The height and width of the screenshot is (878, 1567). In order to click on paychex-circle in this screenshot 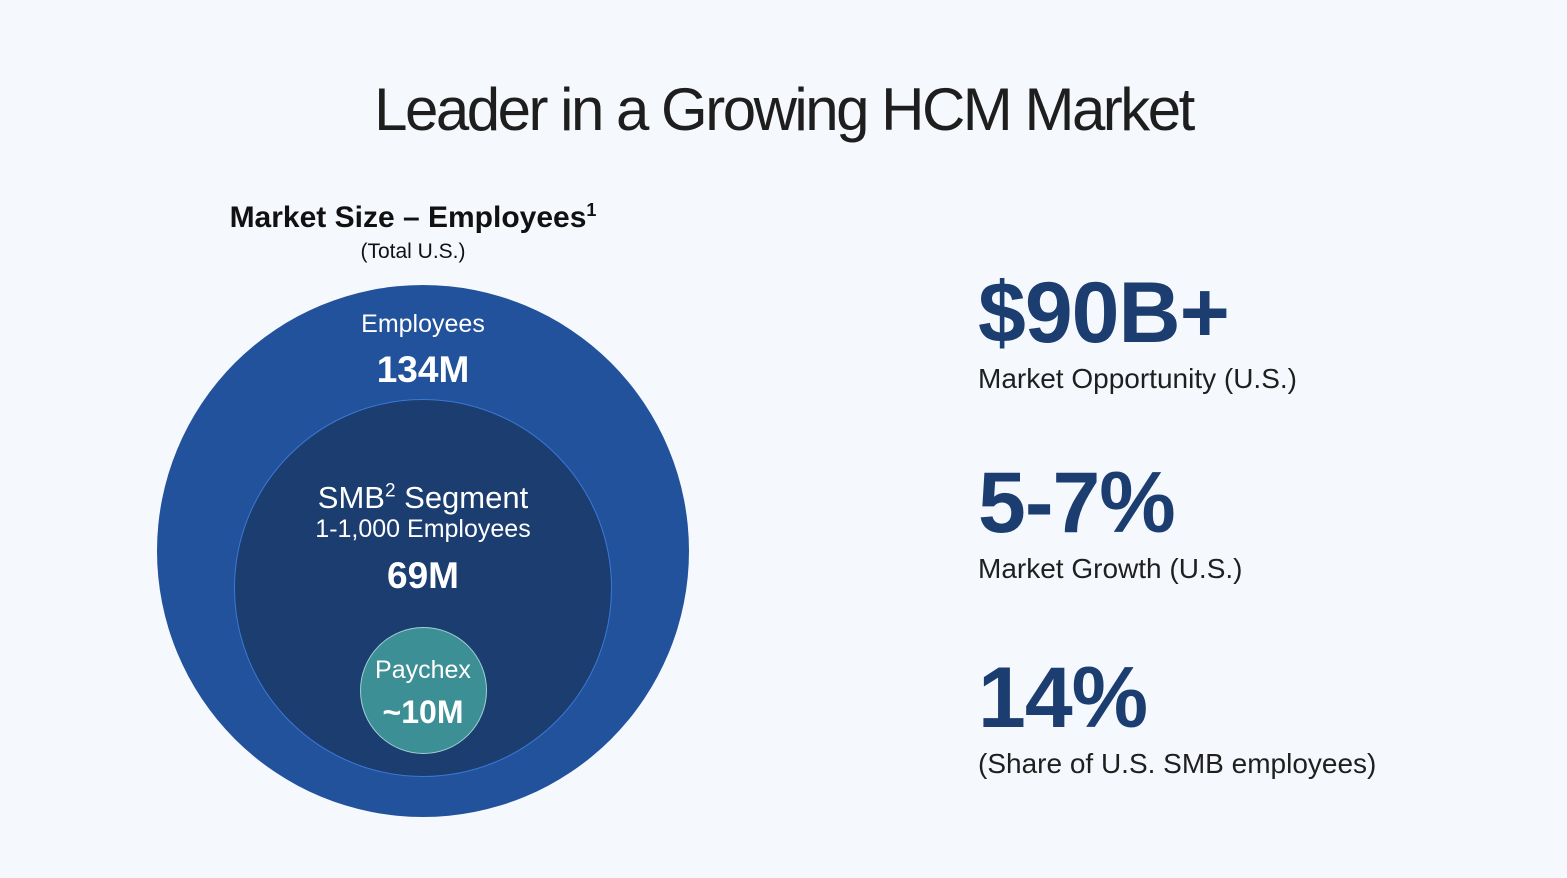, I will do `click(423, 690)`.